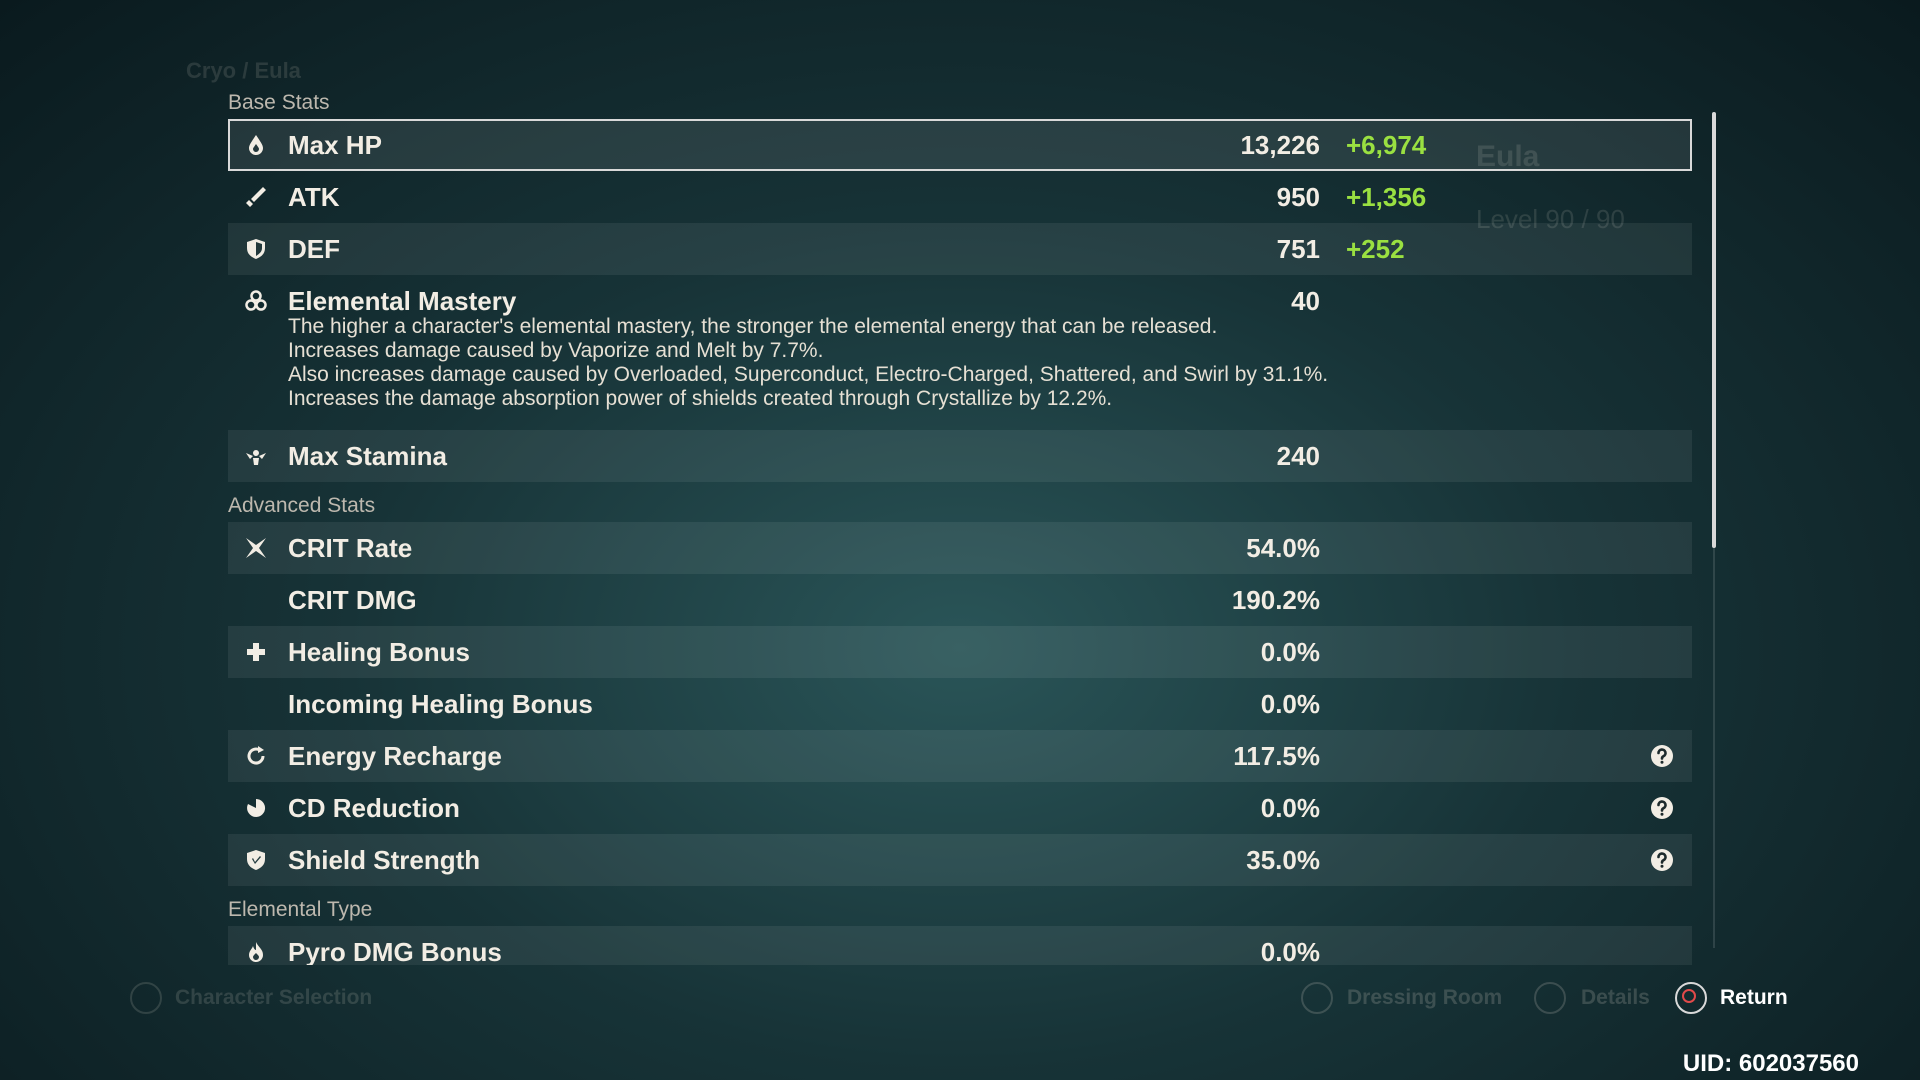 Image resolution: width=1920 pixels, height=1080 pixels. Describe the element at coordinates (1298, 249) in the screenshot. I see `stat-value: 751` at that location.